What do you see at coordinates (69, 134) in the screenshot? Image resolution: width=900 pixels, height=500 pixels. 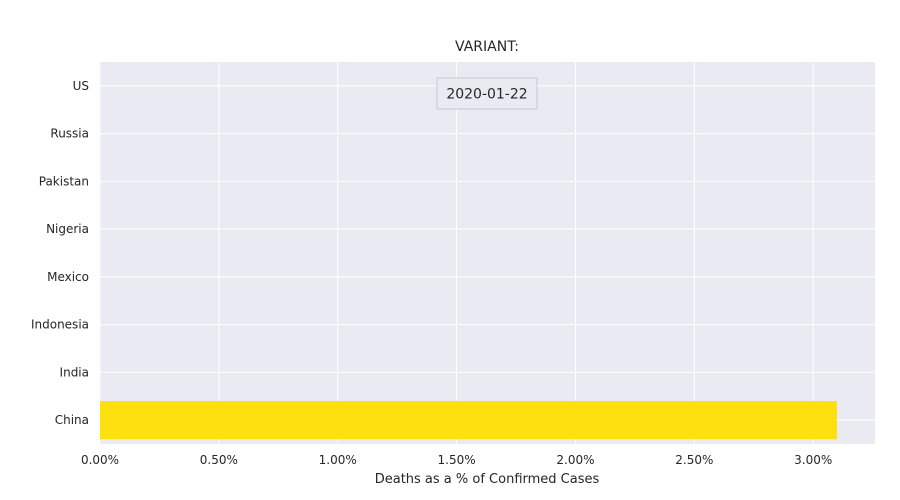 I see `y-tick-label: Russia` at bounding box center [69, 134].